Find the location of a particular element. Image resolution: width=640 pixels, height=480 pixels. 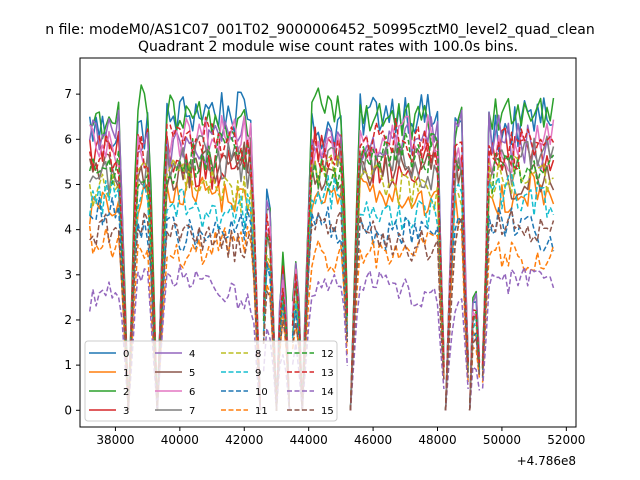

x-axis: 38000 40000 42000 44000 46000 48000 50000 52000 is located at coordinates (340, 437).